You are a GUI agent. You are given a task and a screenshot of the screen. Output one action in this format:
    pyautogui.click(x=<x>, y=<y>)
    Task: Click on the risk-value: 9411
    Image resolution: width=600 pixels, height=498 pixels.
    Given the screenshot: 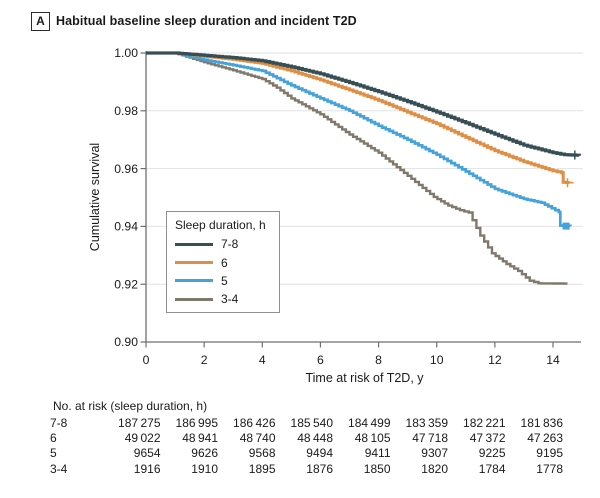 What is the action you would take?
    pyautogui.click(x=377, y=453)
    